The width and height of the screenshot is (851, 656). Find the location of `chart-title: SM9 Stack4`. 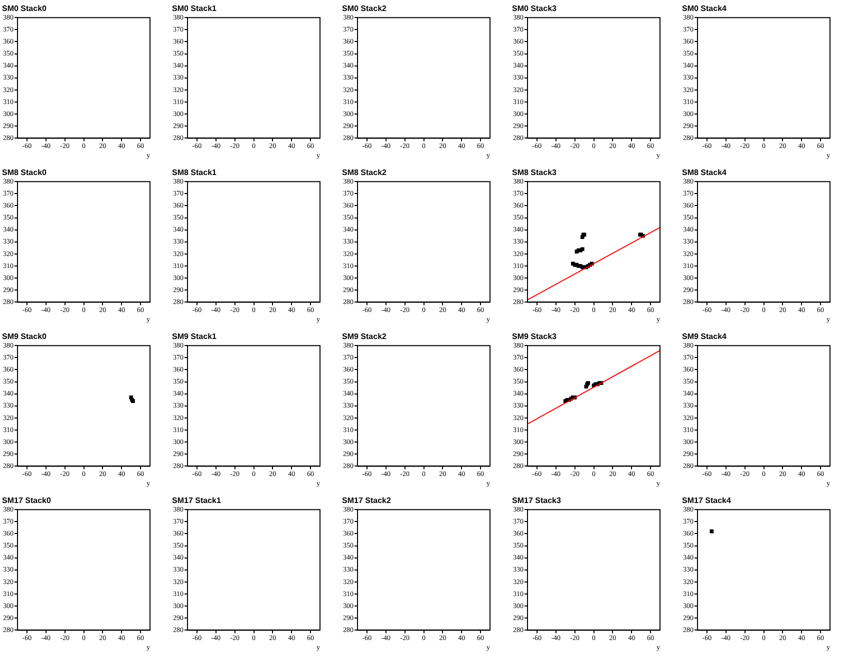

chart-title: SM9 Stack4 is located at coordinates (705, 337).